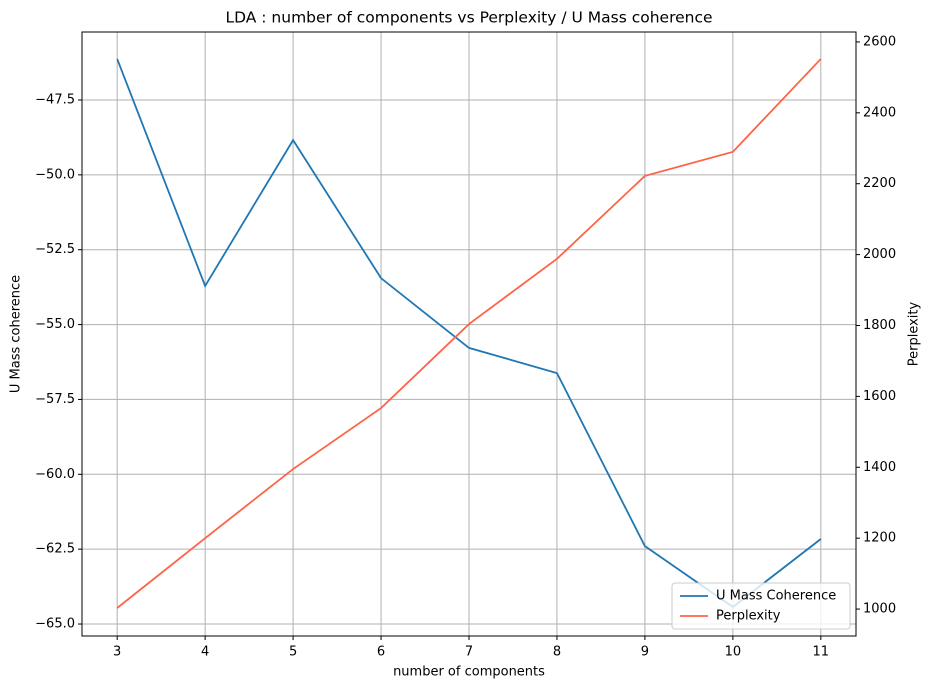 This screenshot has height=693, width=931. Describe the element at coordinates (55, 549) in the screenshot. I see `y-tick-label: −62.5` at that location.